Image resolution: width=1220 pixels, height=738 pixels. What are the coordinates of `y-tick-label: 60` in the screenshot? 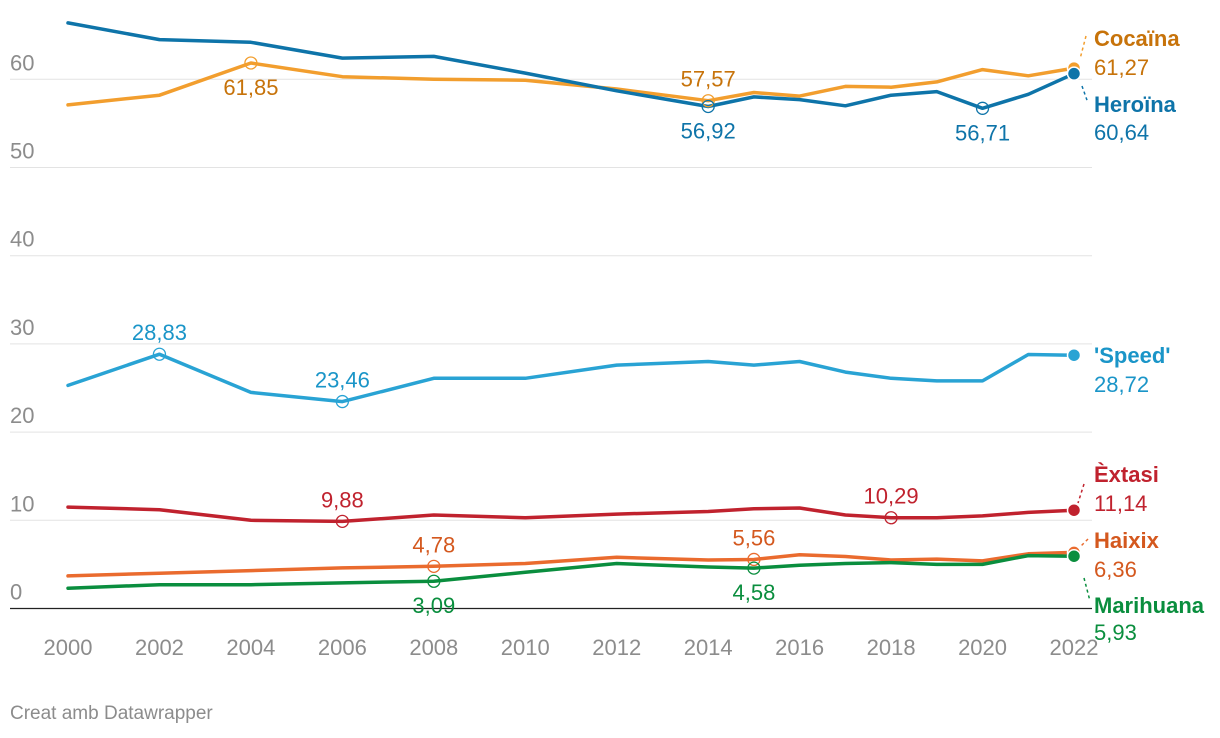 It's located at (22, 62).